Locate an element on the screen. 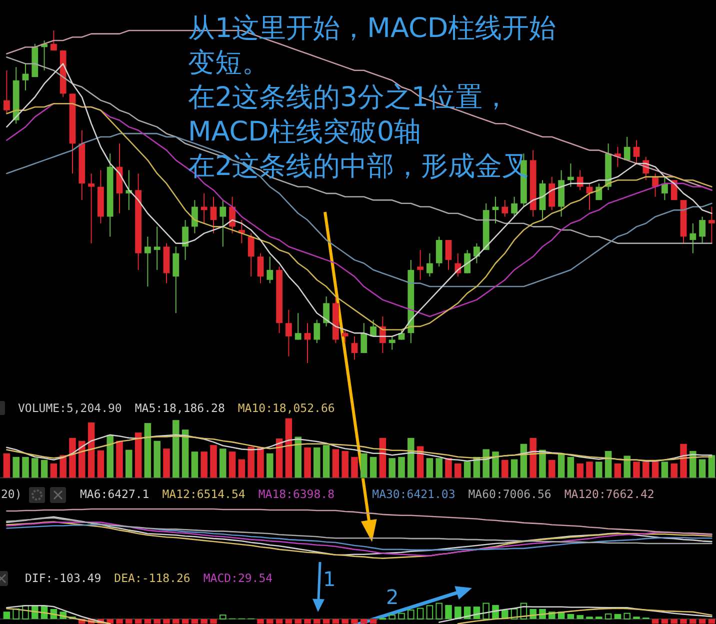 This screenshot has height=624, width=716. legend-title: 20) is located at coordinates (11, 494).